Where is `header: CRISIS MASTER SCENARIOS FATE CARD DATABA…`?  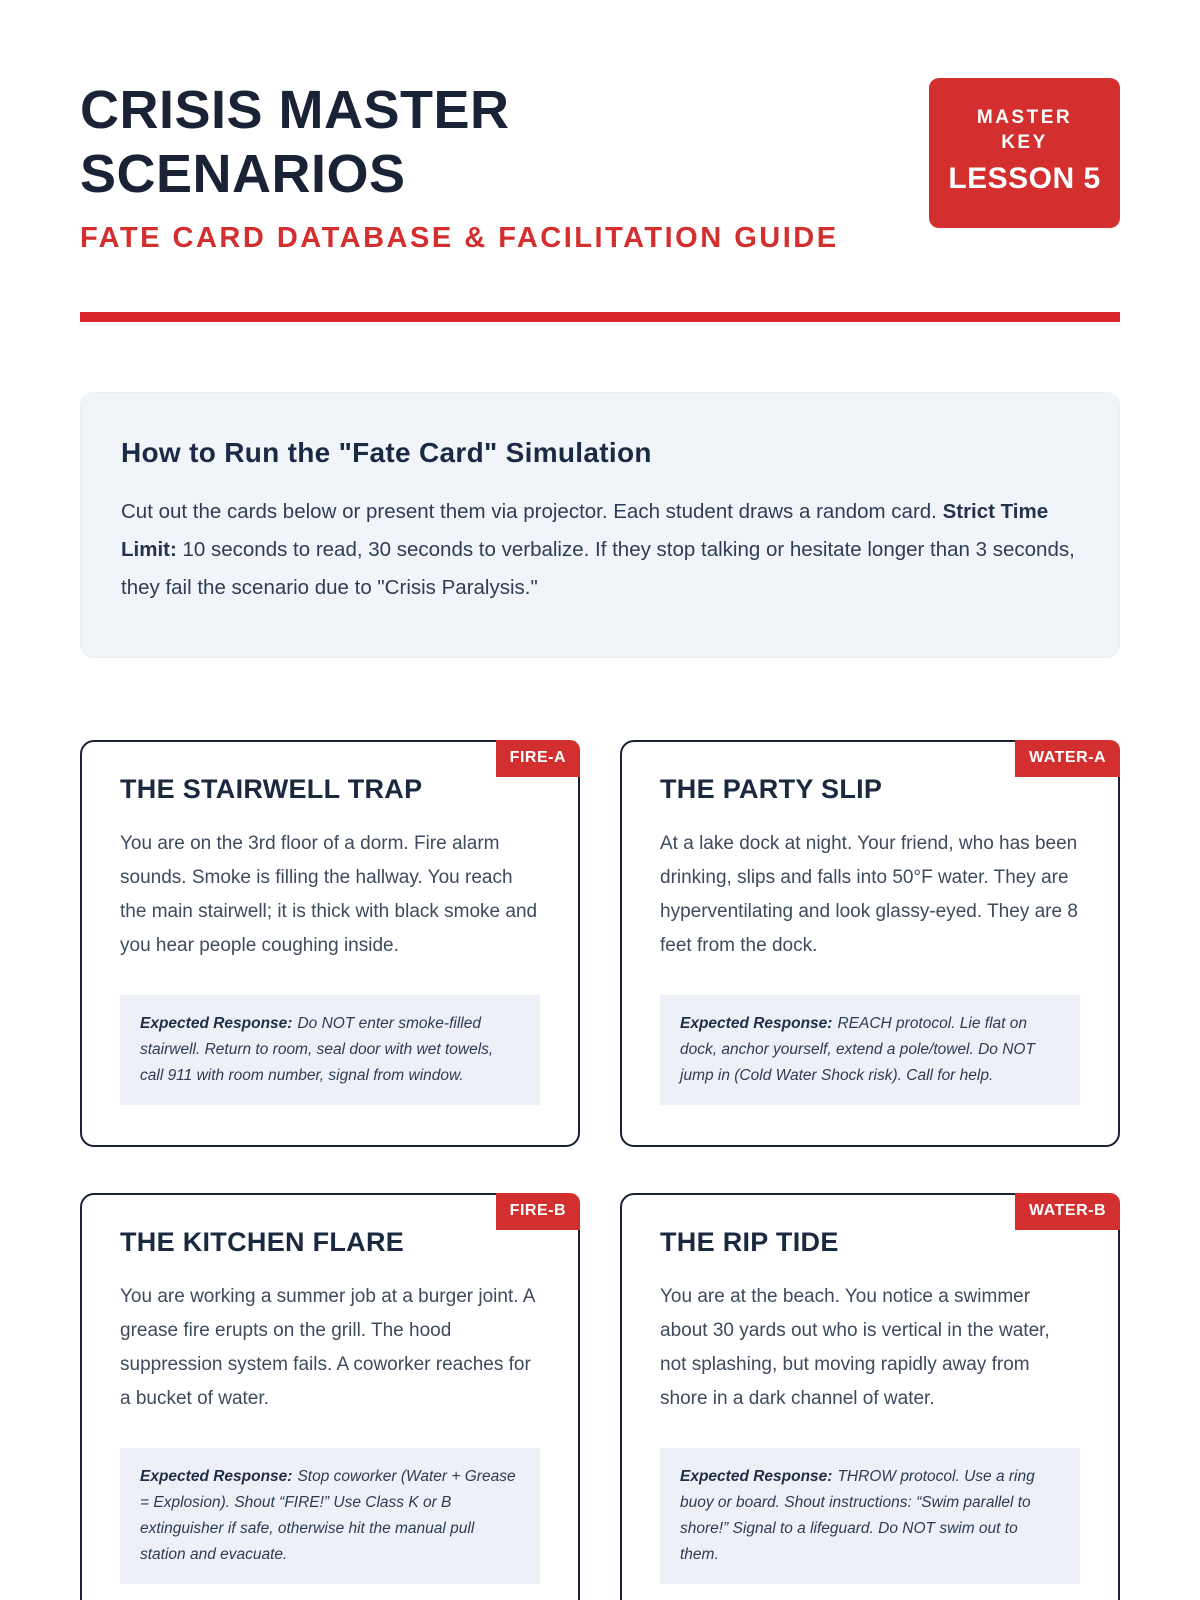
header: CRISIS MASTER SCENARIOS FATE CARD DATABA… is located at coordinates (600, 166).